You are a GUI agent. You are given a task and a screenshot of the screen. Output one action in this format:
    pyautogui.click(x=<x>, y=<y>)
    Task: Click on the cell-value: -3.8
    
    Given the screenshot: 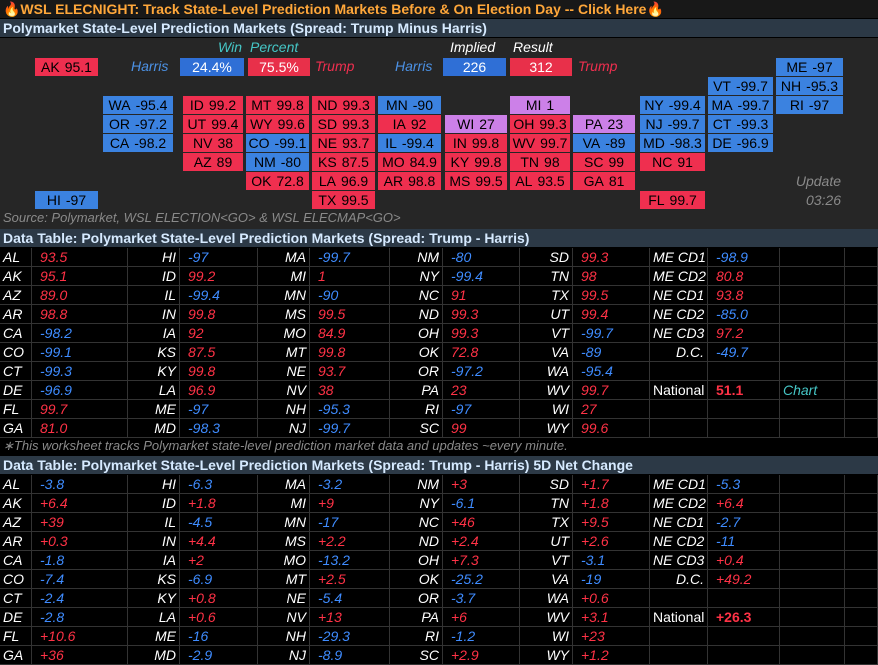 What is the action you would take?
    pyautogui.click(x=80, y=484)
    